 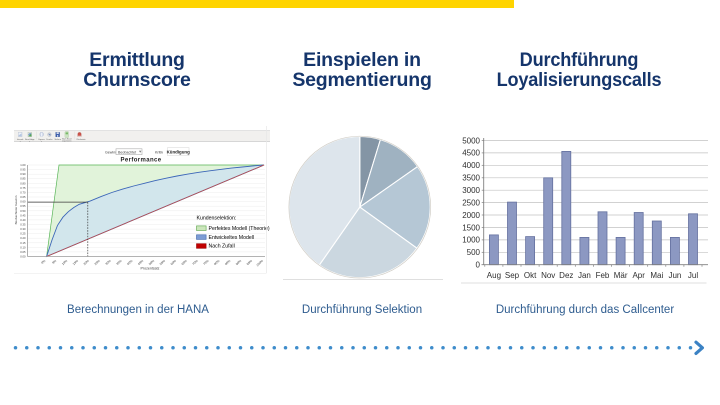 I want to click on svg-text: Mär, so click(x=621, y=275).